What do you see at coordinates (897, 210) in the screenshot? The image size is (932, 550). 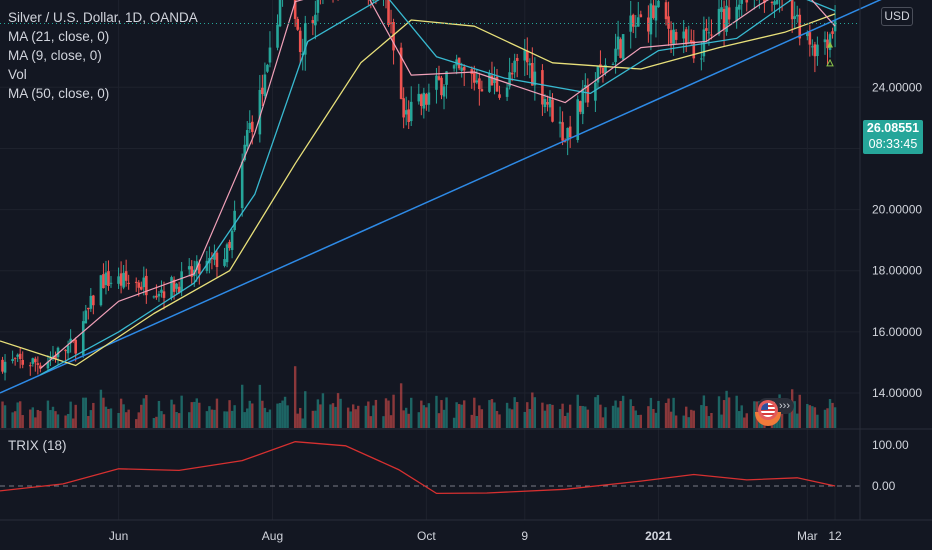 I see `y-tick-label: 20.00000` at bounding box center [897, 210].